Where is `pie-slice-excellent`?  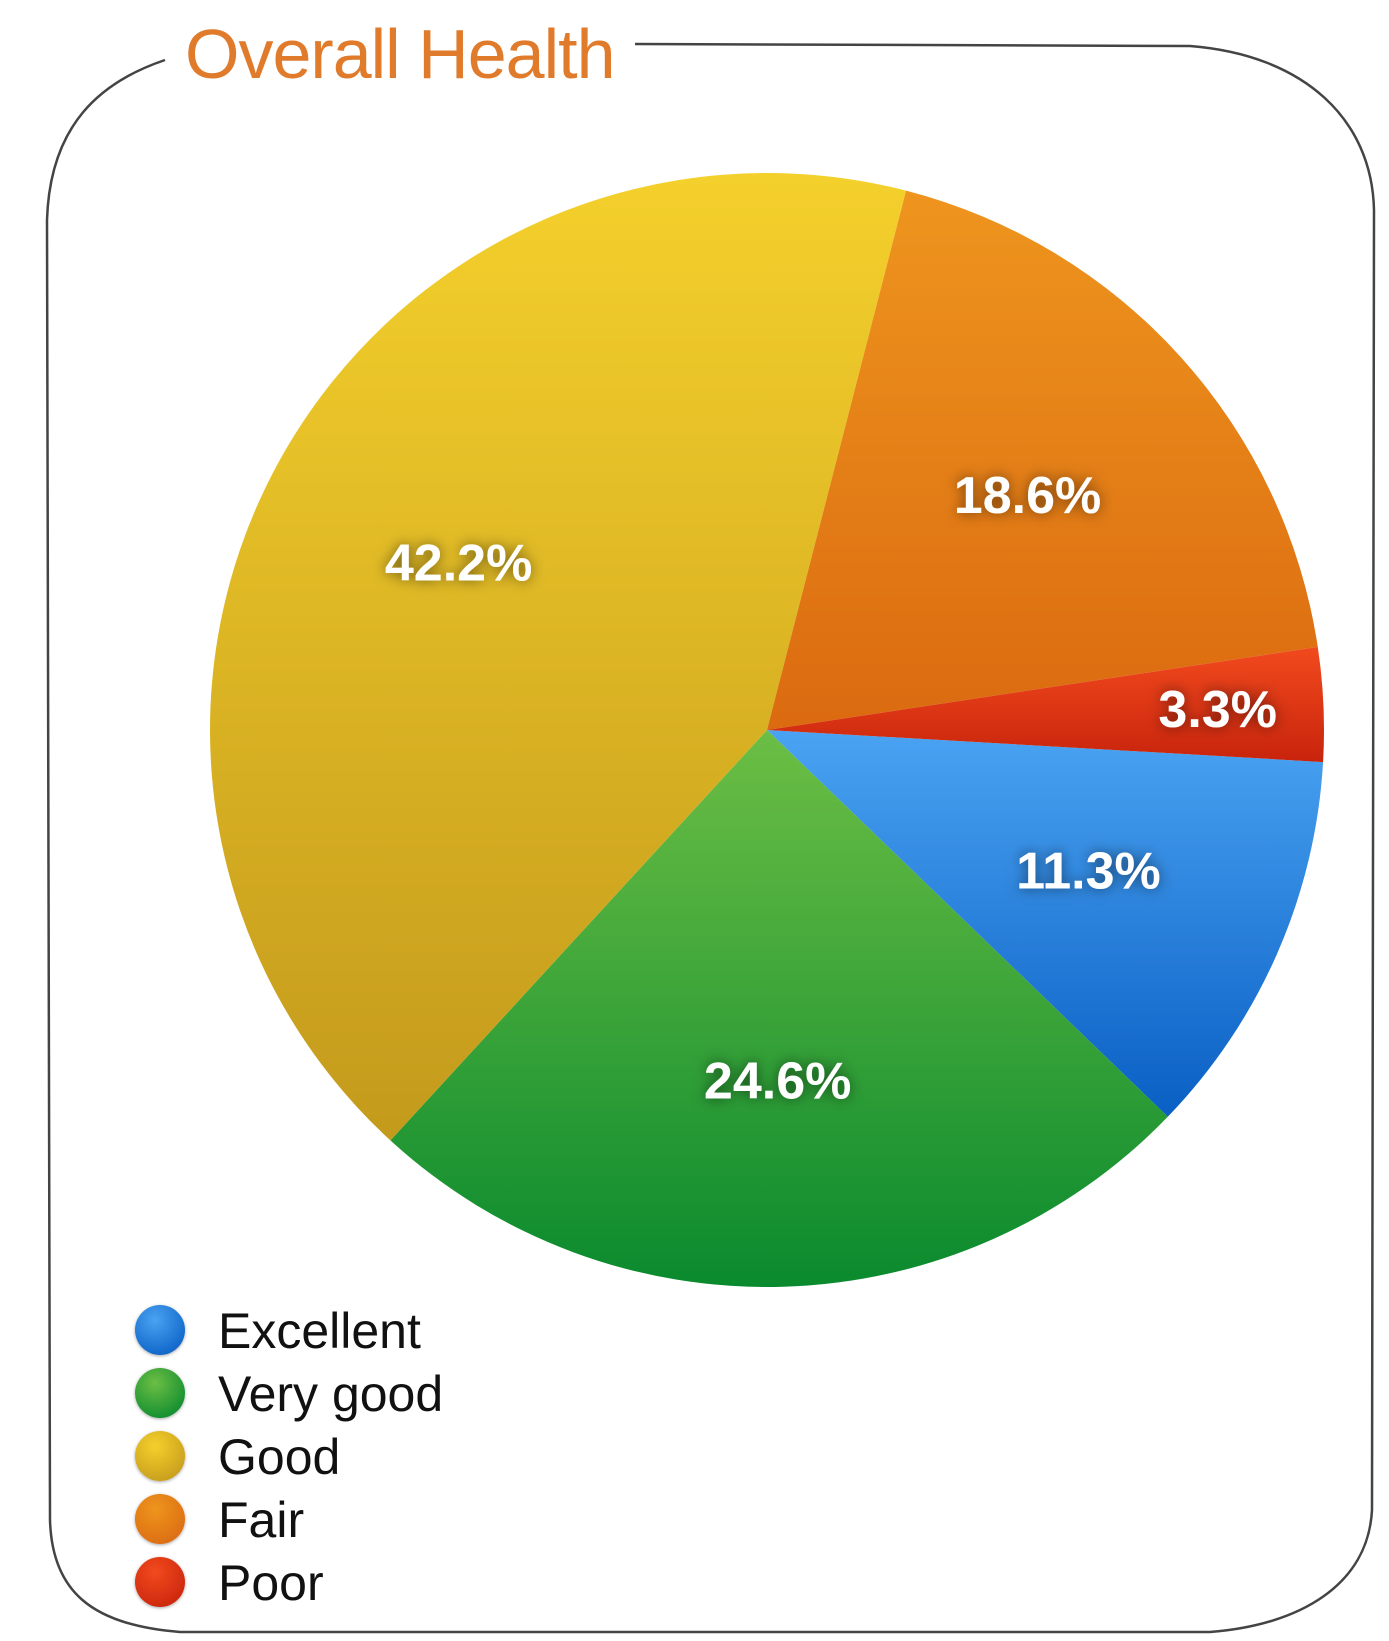
pie-slice-excellent is located at coordinates (1045, 923).